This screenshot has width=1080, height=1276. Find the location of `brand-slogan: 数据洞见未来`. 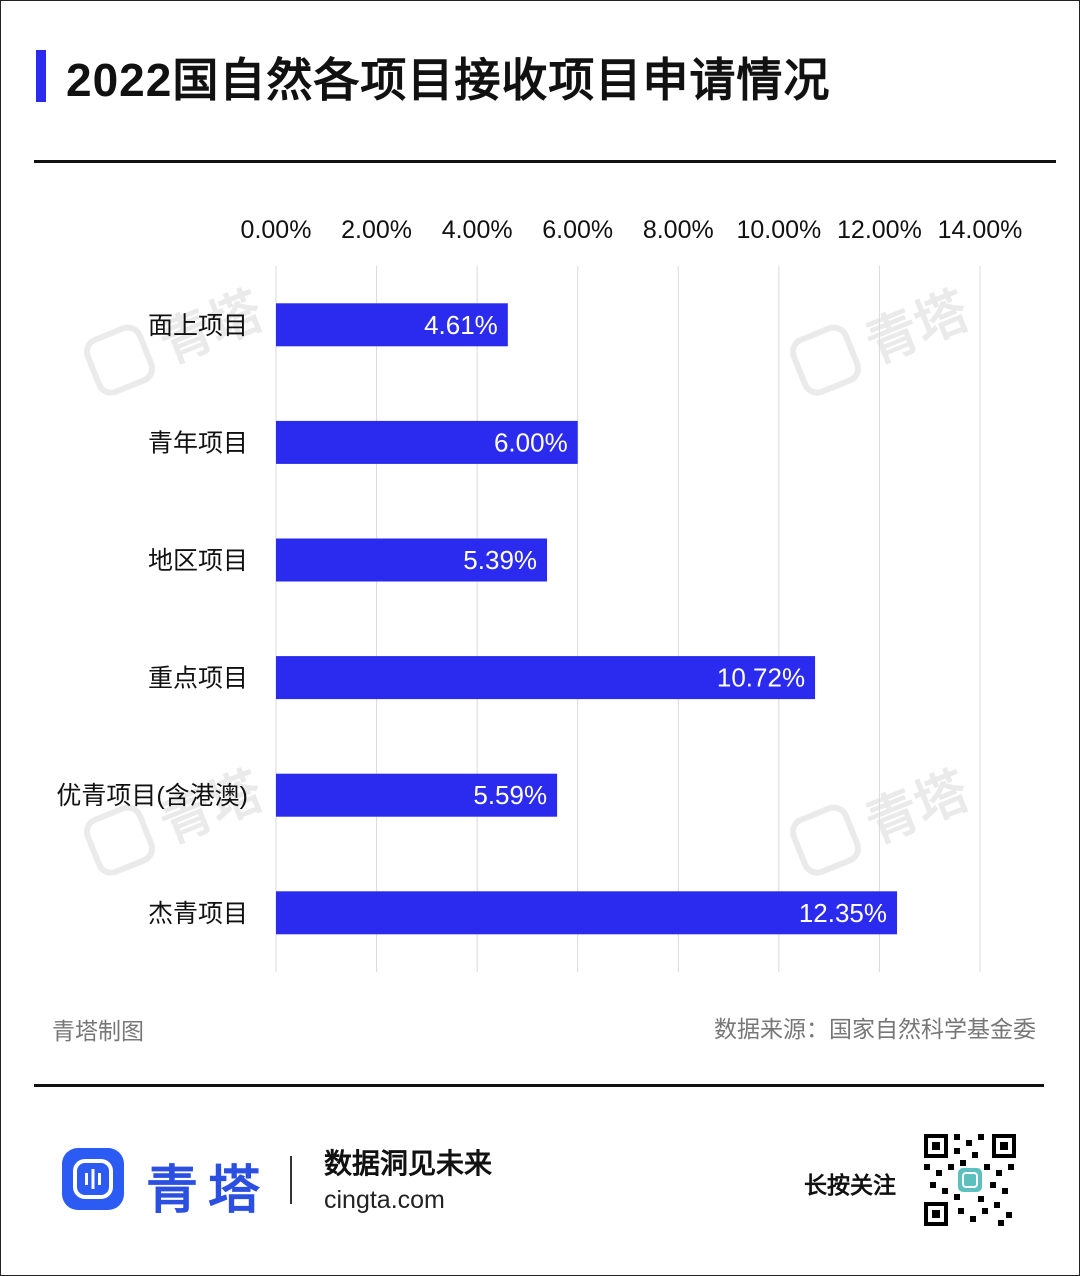

brand-slogan: 数据洞见未来 is located at coordinates (408, 1163).